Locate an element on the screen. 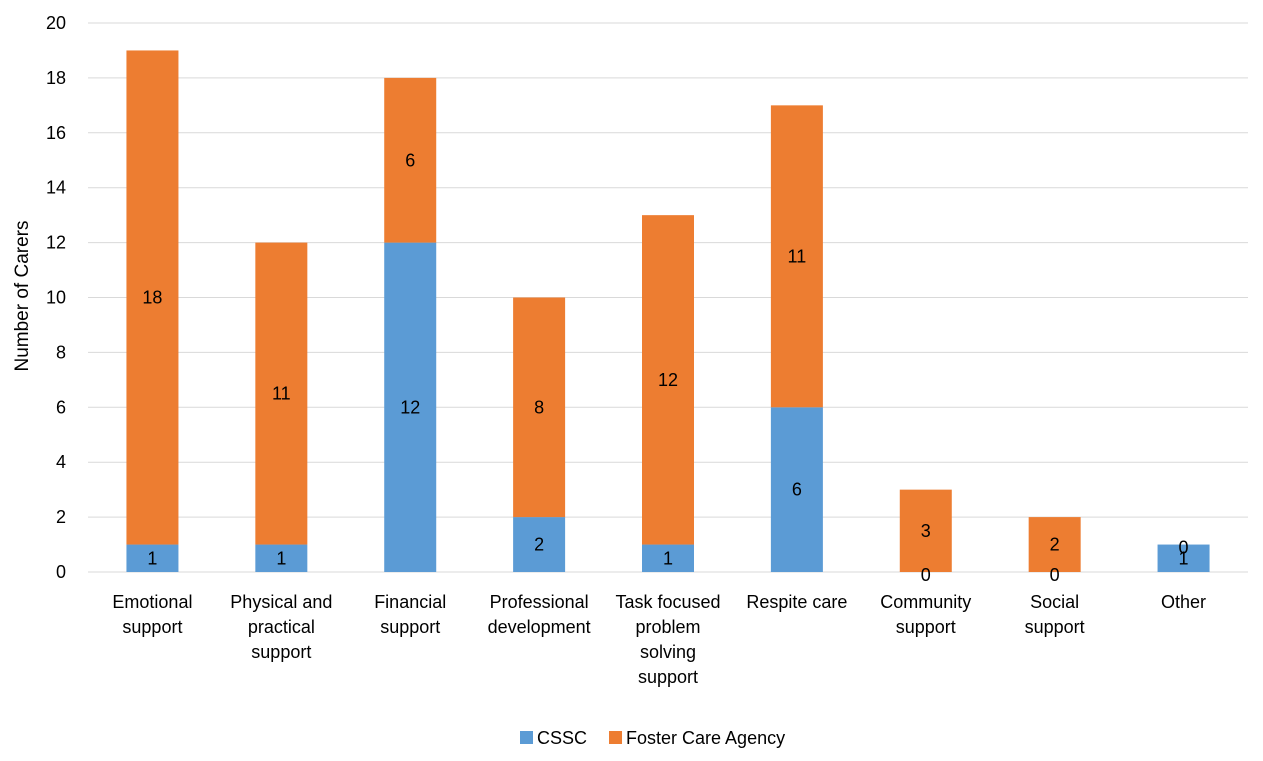 This screenshot has width=1263, height=761. y-axis-ticks: 0 2 4 6 8 10 12 14 16 18 20 is located at coordinates (56, 297).